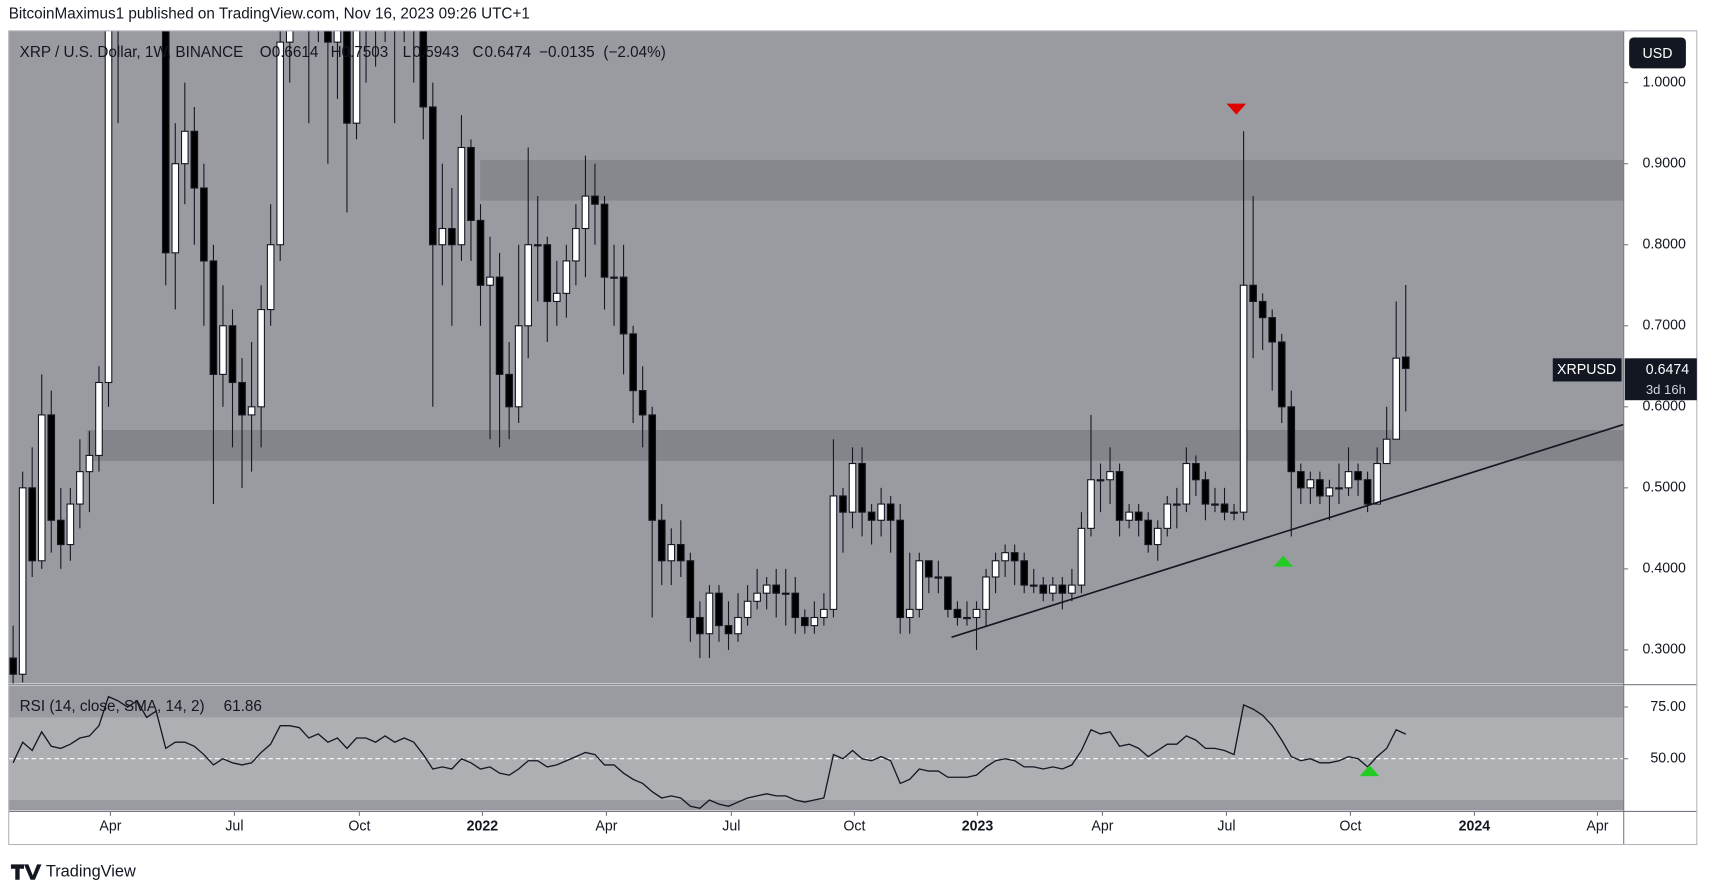 Image resolution: width=1711 pixels, height=882 pixels. I want to click on currency-button, so click(1657, 53).